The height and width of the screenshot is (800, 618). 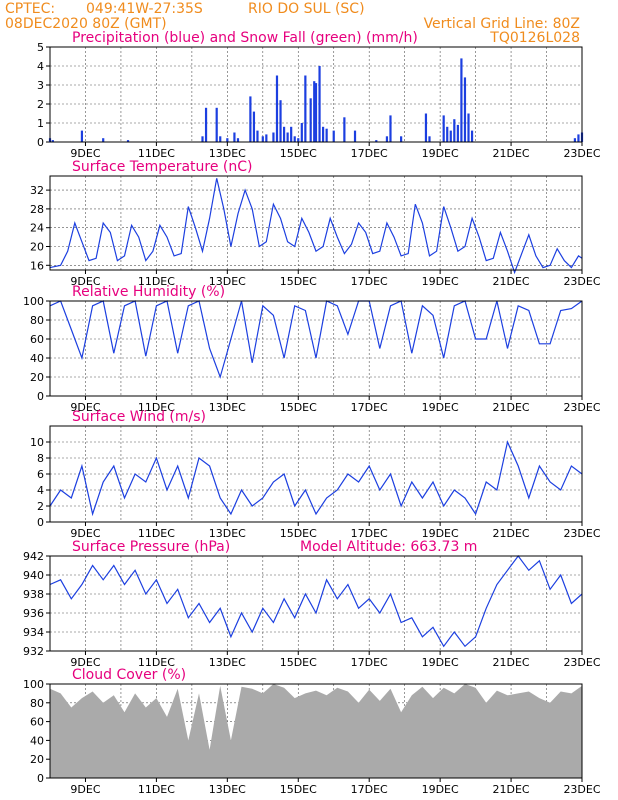 I want to click on y-tick-label: 6, so click(x=40, y=474).